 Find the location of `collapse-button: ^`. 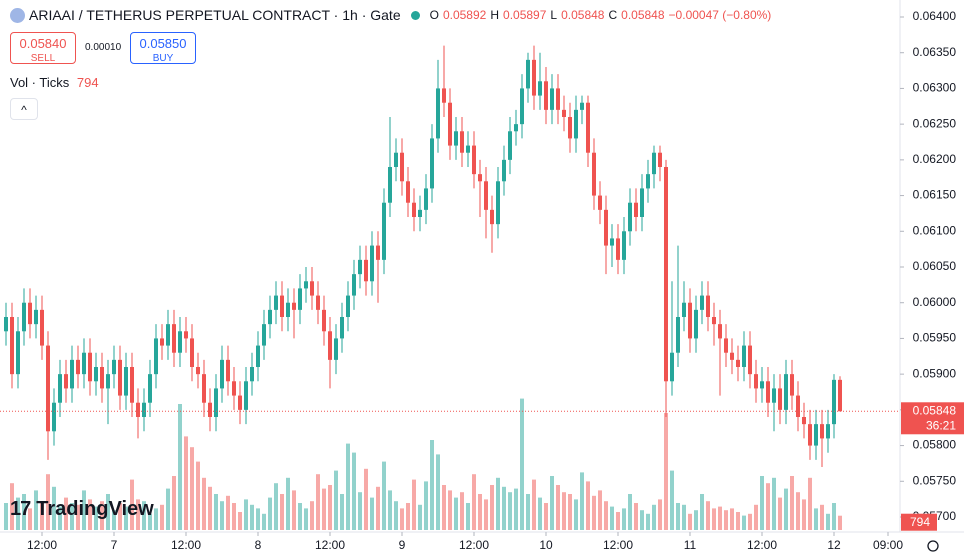

collapse-button: ^ is located at coordinates (24, 109).